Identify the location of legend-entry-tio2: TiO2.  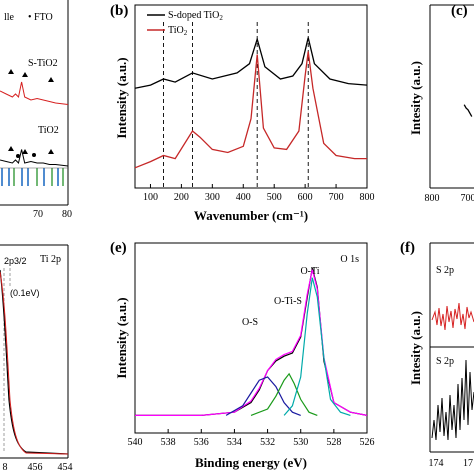
(178, 31).